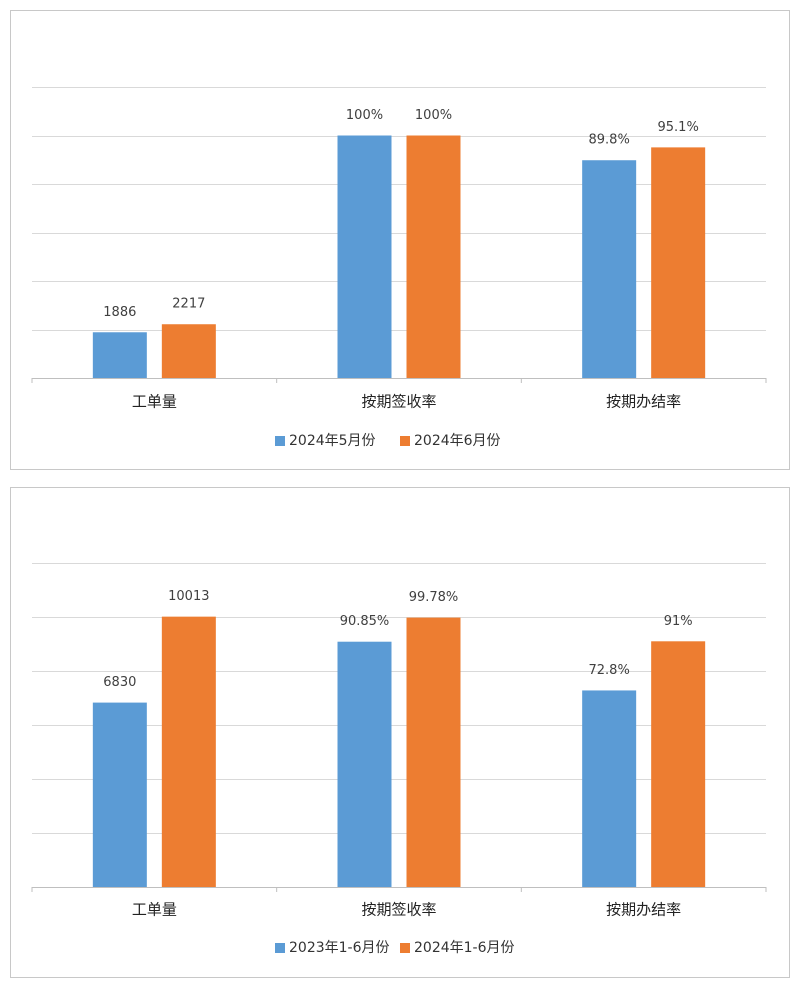 The image size is (800, 988). I want to click on data-label: 91%, so click(678, 621).